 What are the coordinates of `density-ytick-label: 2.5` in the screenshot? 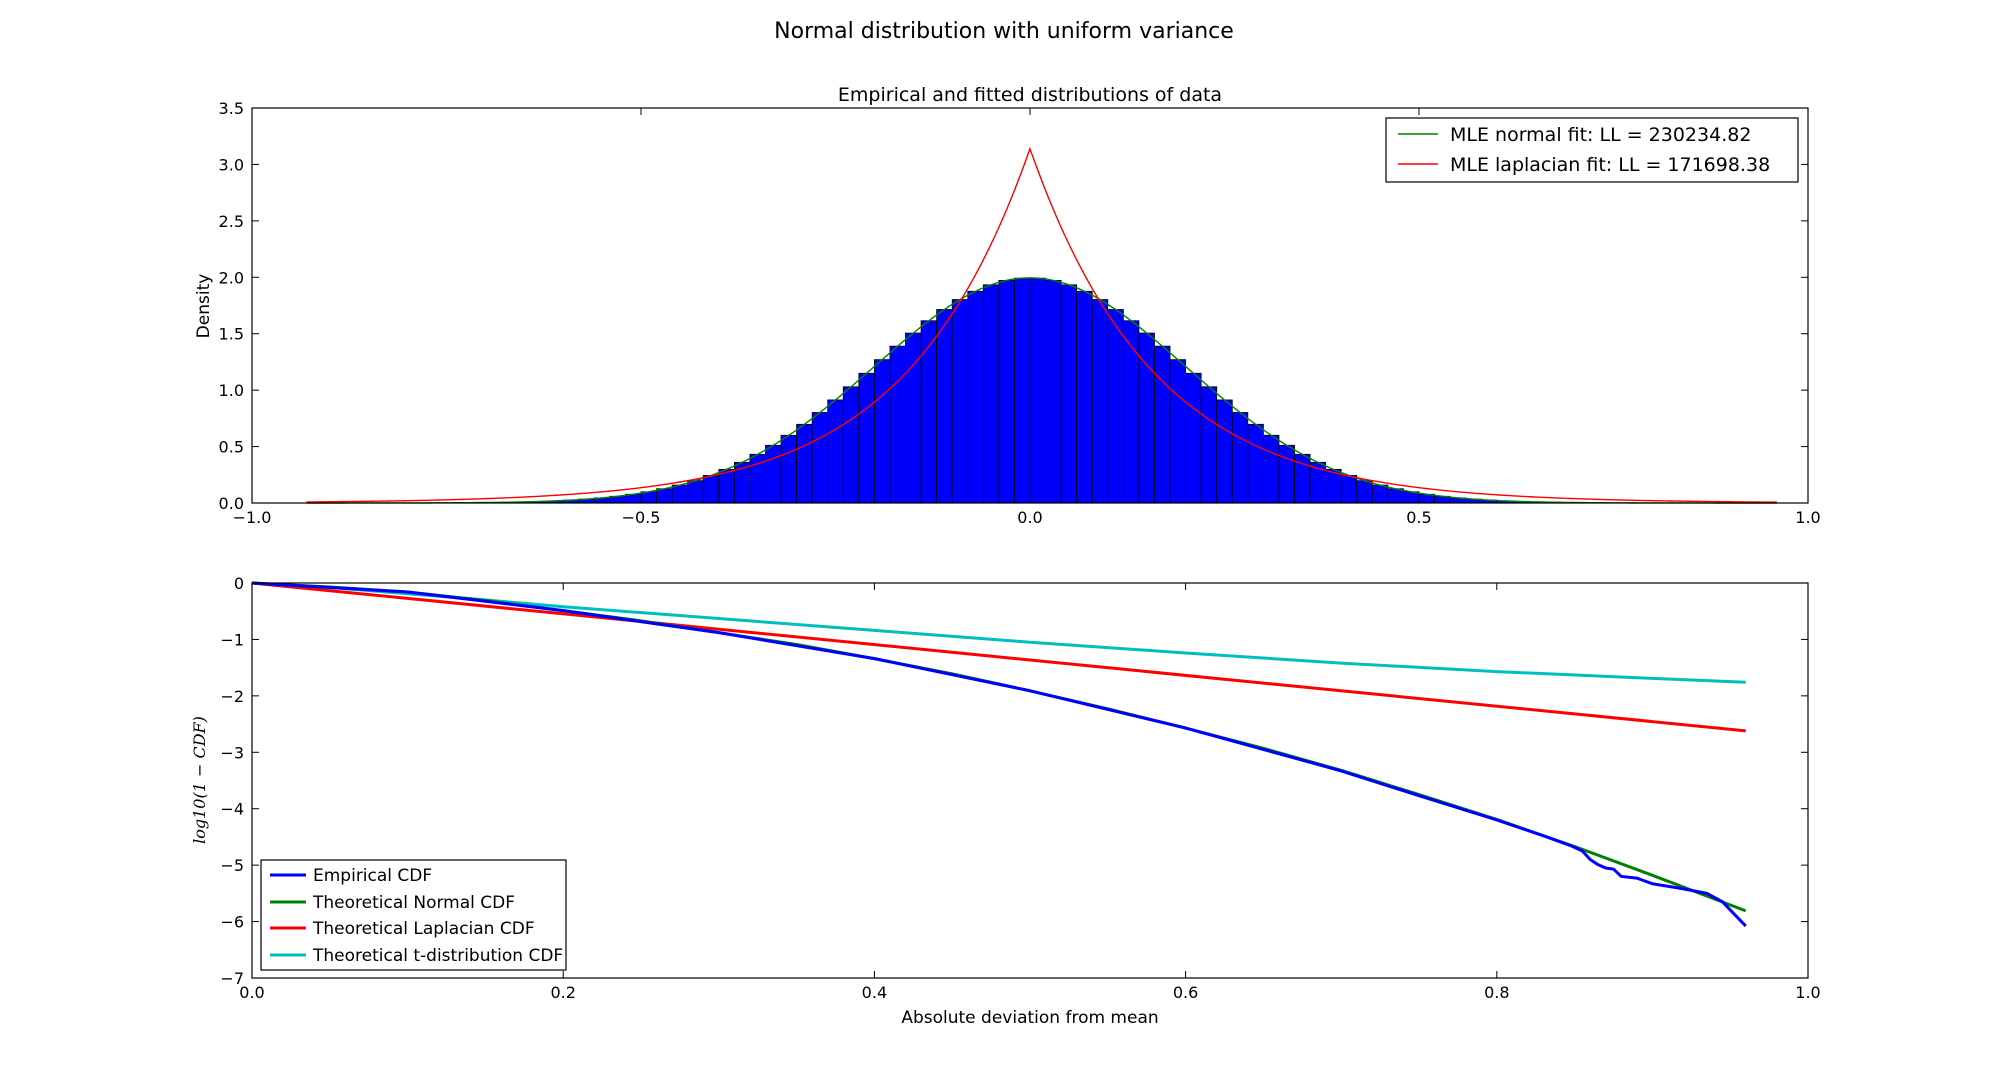 It's located at (231, 221).